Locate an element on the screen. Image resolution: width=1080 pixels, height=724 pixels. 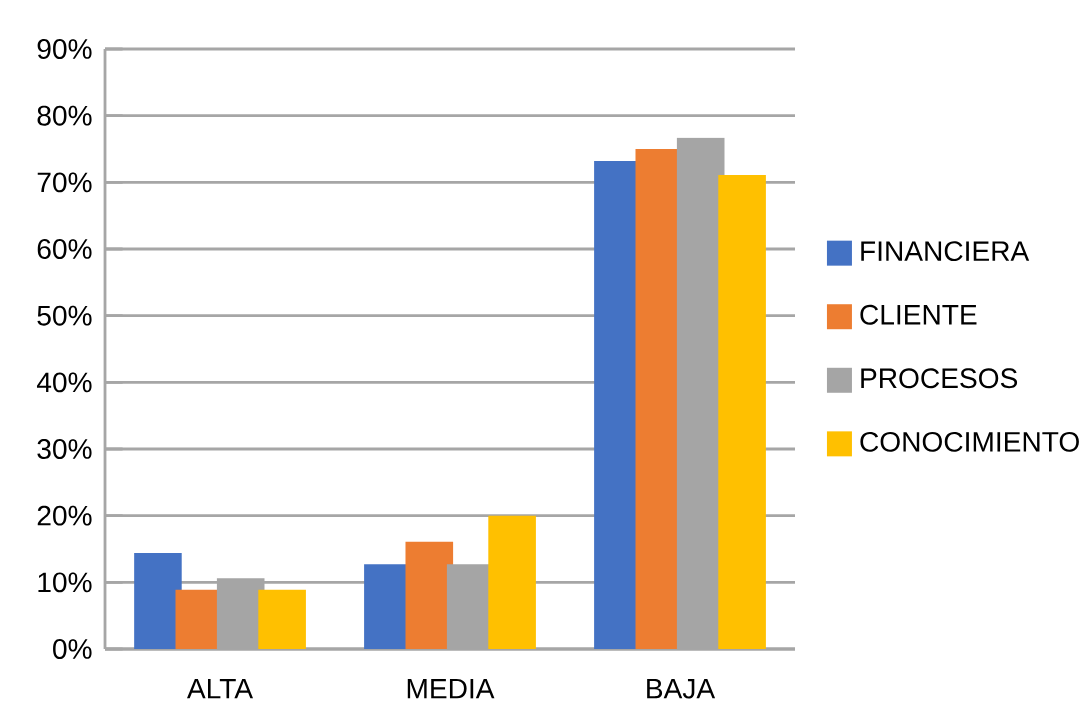
y-tick-label: 50% is located at coordinates (64, 315).